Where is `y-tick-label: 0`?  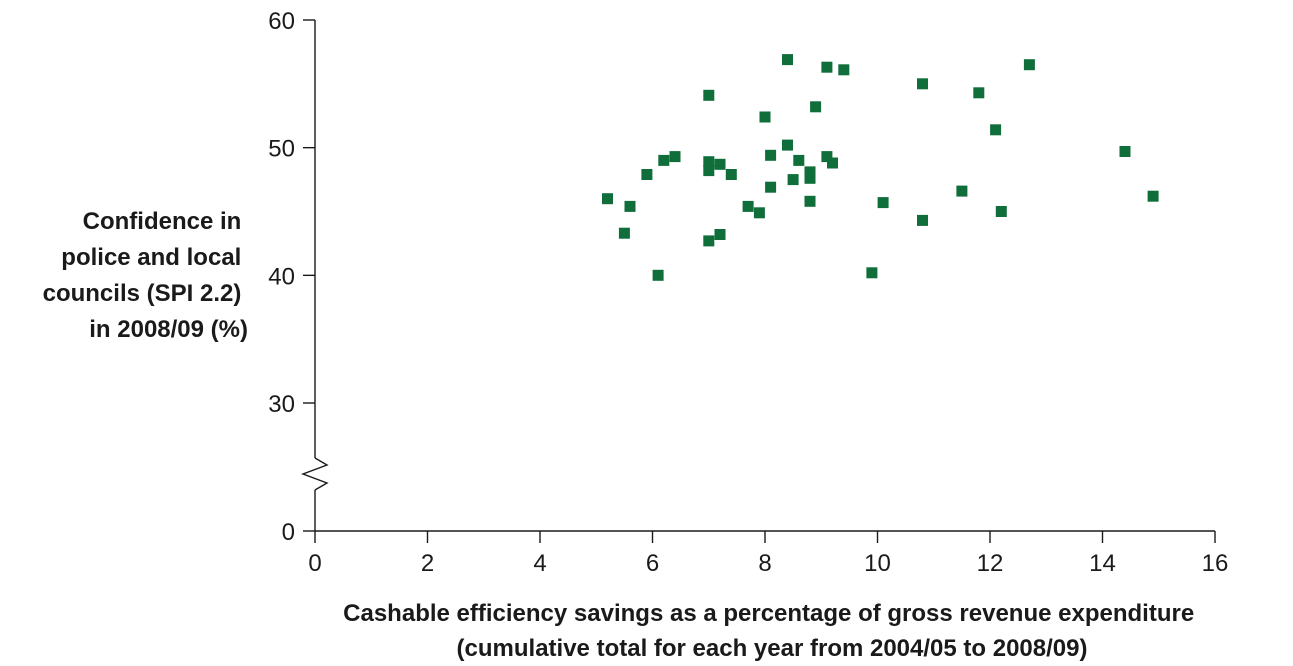
y-tick-label: 0 is located at coordinates (288, 532).